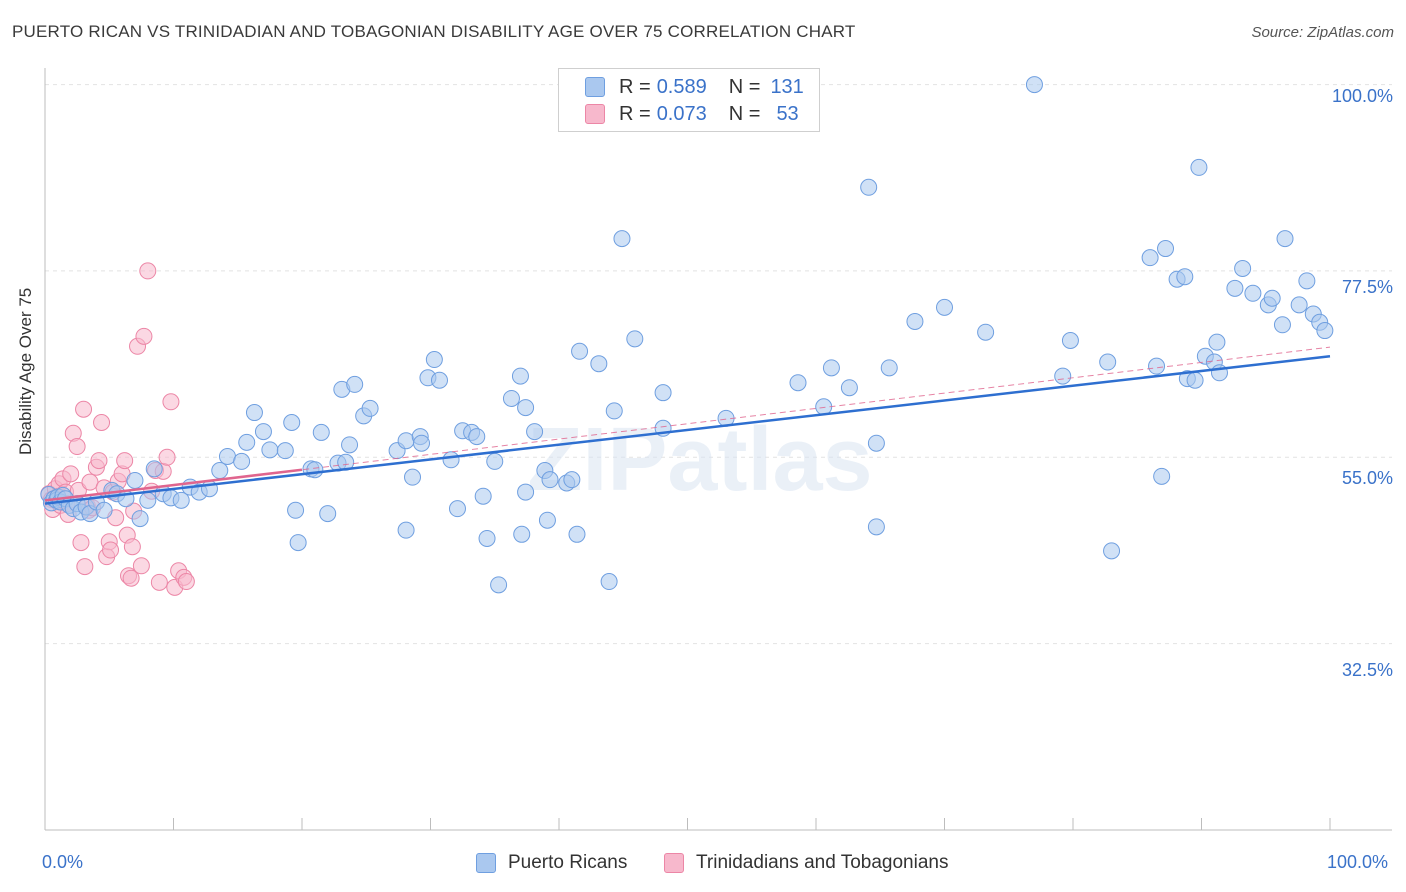 The height and width of the screenshot is (892, 1406). I want to click on watermark: ZIPatlas, so click(699, 460).